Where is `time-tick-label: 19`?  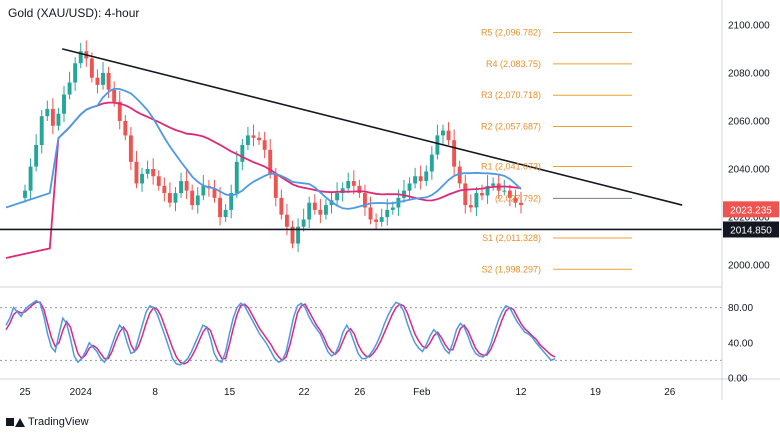
time-tick-label: 19 is located at coordinates (596, 392).